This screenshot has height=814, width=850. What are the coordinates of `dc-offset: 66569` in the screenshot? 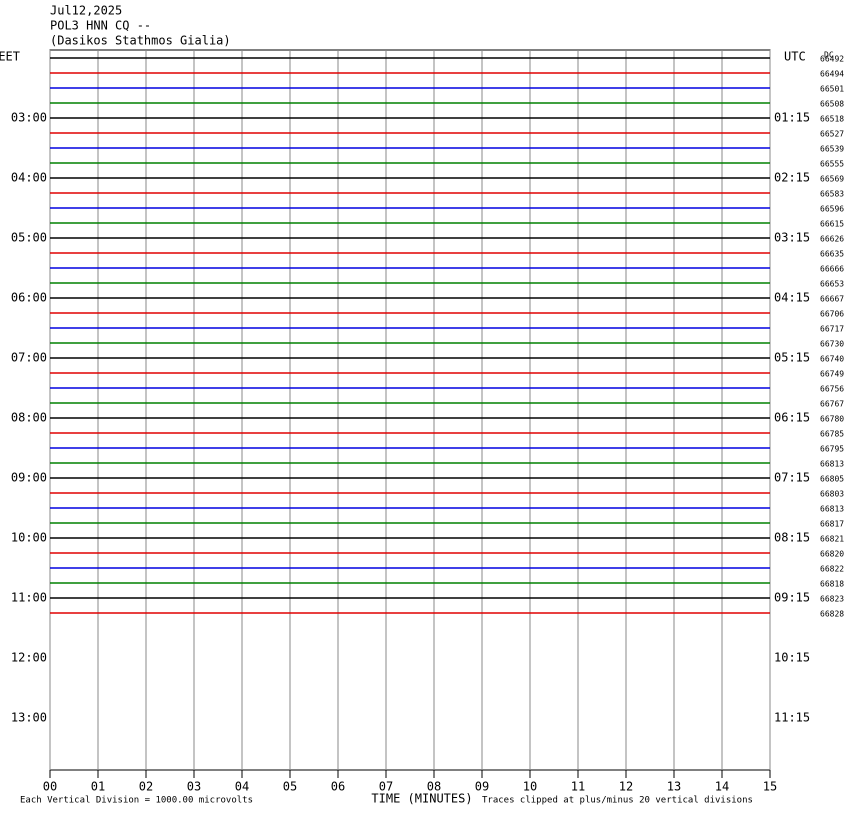 It's located at (832, 179).